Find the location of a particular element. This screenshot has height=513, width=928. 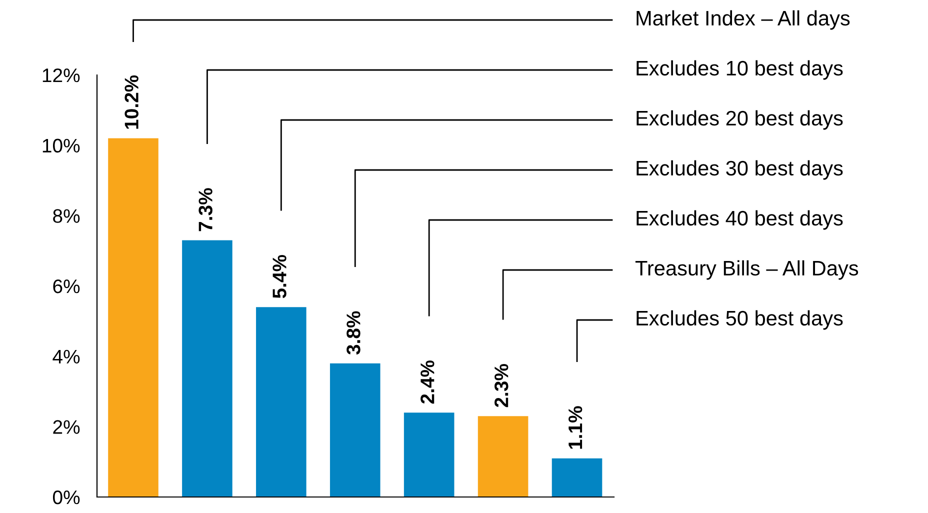

text: Excludes 20 best days is located at coordinates (739, 120).